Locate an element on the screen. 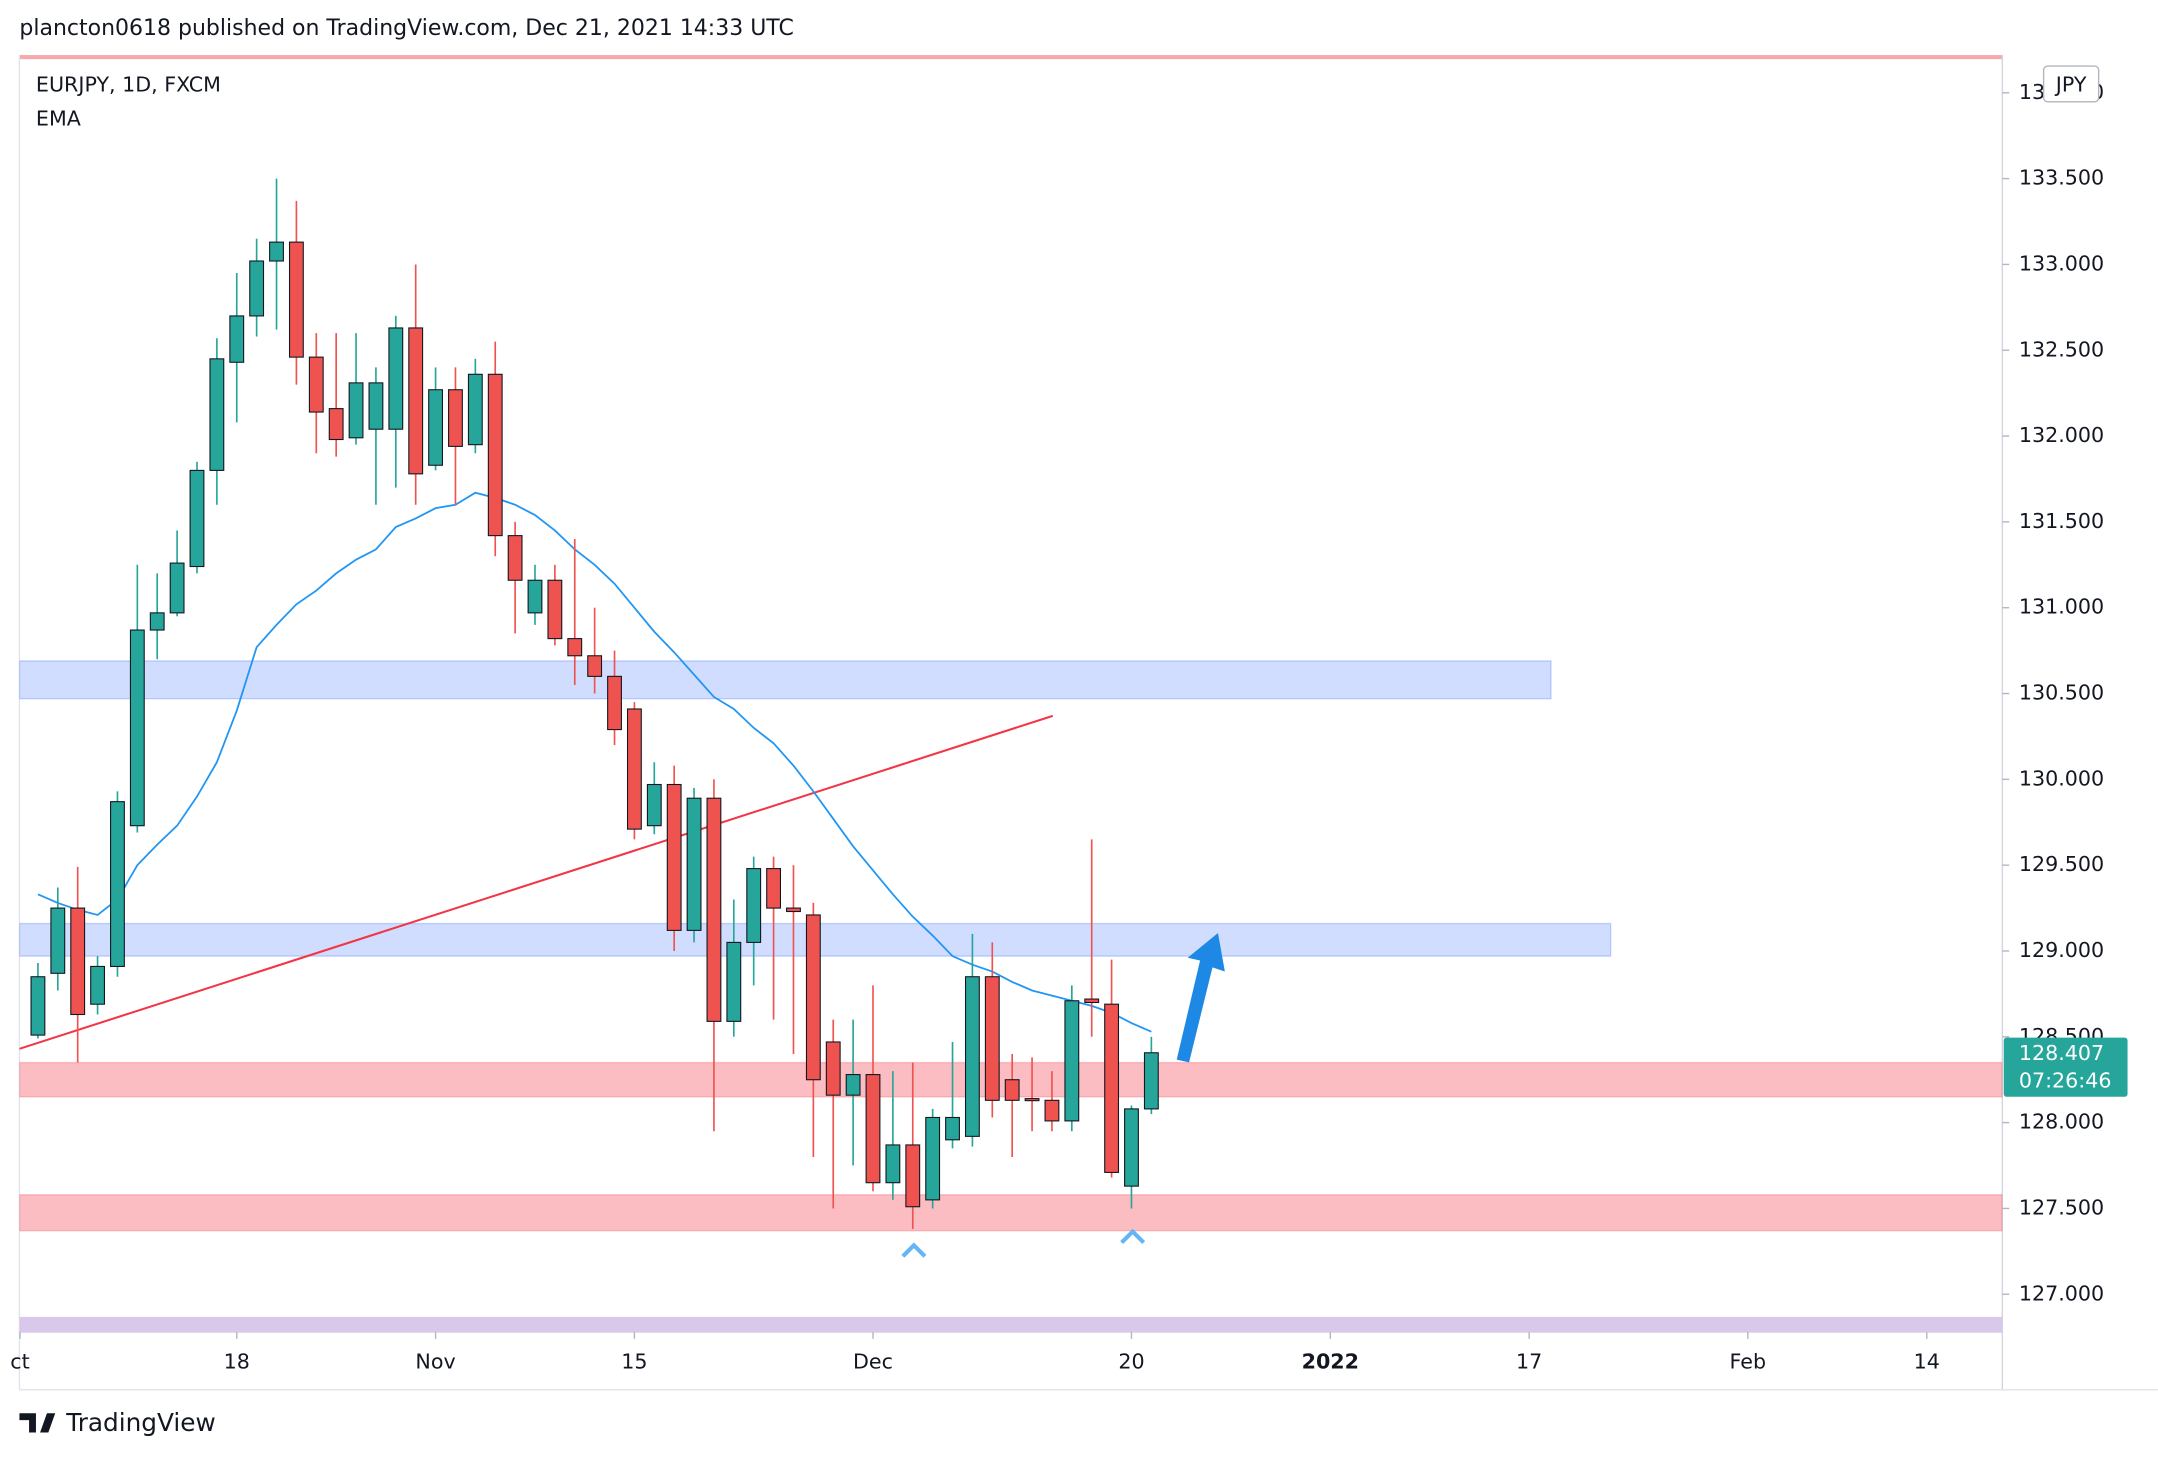  y-tick-label: 129.000 is located at coordinates (2061, 950).